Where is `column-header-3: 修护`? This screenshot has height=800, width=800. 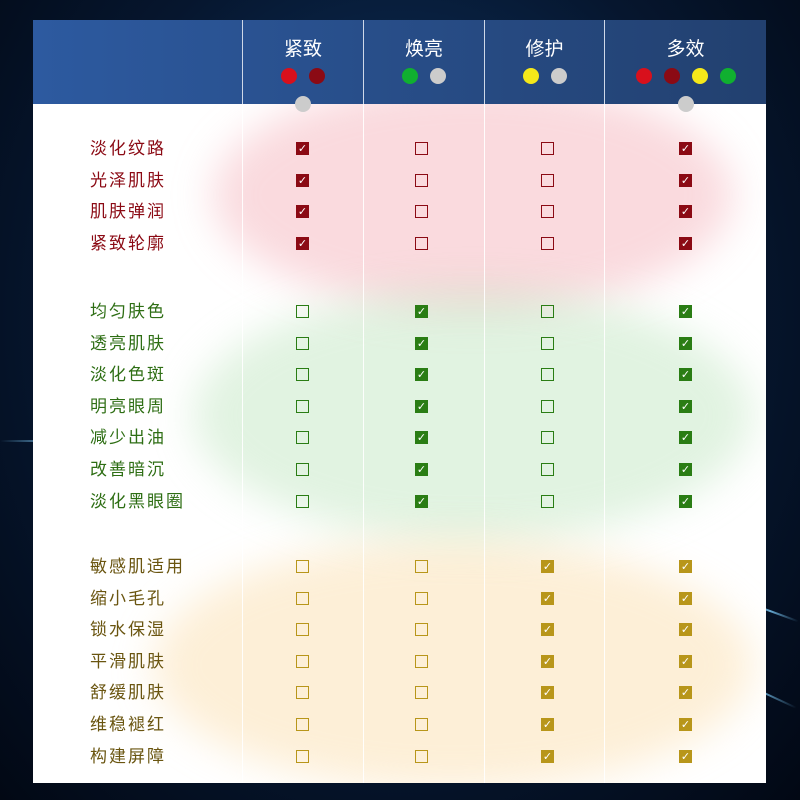 column-header-3: 修护 is located at coordinates (544, 62).